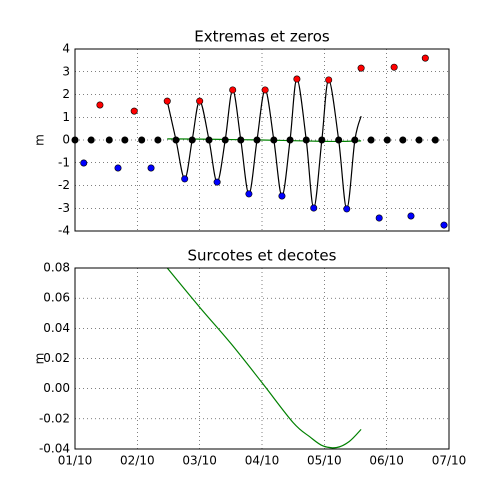  What do you see at coordinates (56, 328) in the screenshot?
I see `y-tick-label: 0.04` at bounding box center [56, 328].